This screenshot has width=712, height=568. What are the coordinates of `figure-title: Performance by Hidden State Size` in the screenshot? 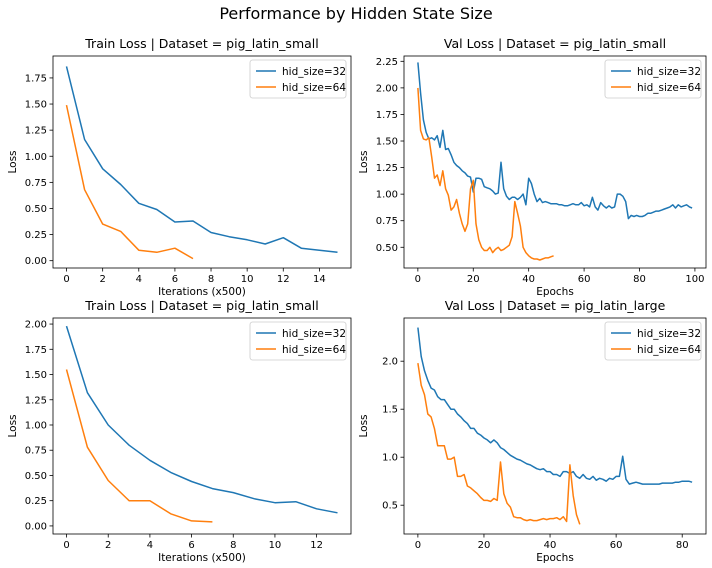 It's located at (355, 13).